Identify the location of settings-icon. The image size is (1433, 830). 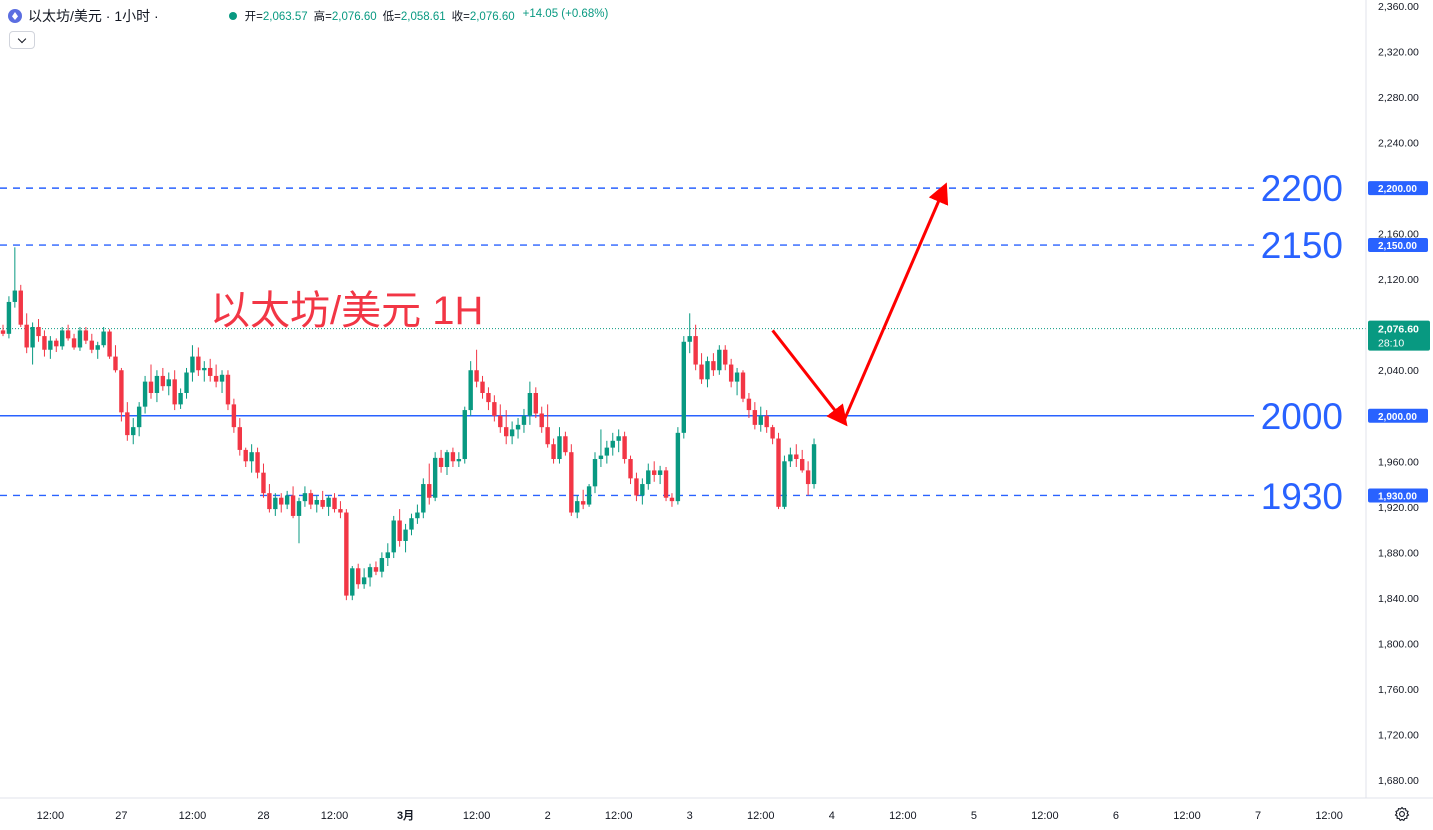
(1402, 814).